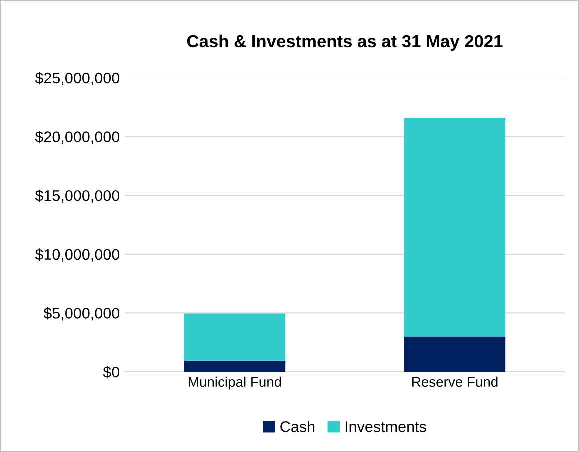 Image resolution: width=579 pixels, height=452 pixels. Describe the element at coordinates (345, 43) in the screenshot. I see `chart-title: Cash & Investments as at 31 May 2021` at that location.